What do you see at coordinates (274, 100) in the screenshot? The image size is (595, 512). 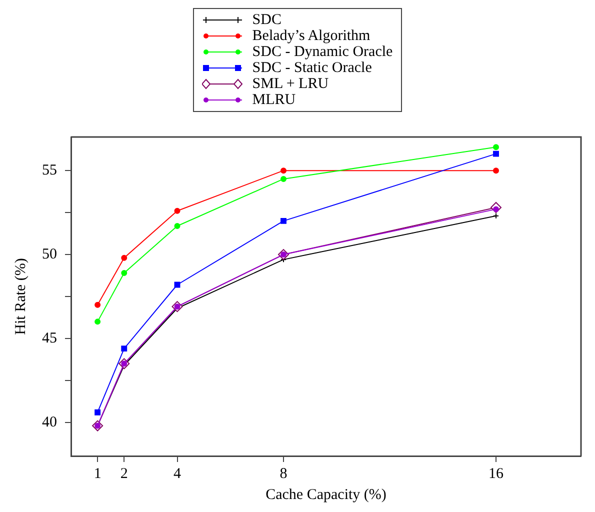 I see `legend-label: MLRU` at bounding box center [274, 100].